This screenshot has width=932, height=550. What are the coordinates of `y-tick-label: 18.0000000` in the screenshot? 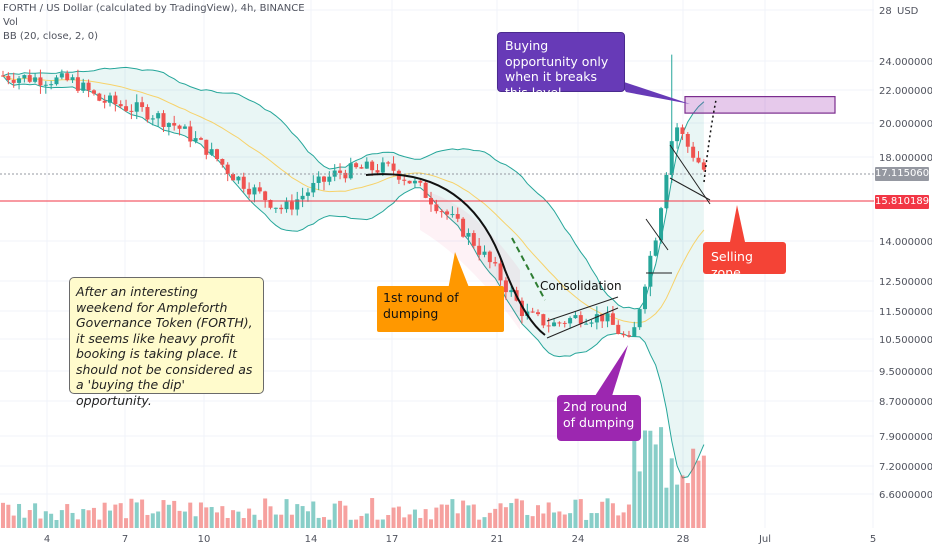 It's located at (905, 158).